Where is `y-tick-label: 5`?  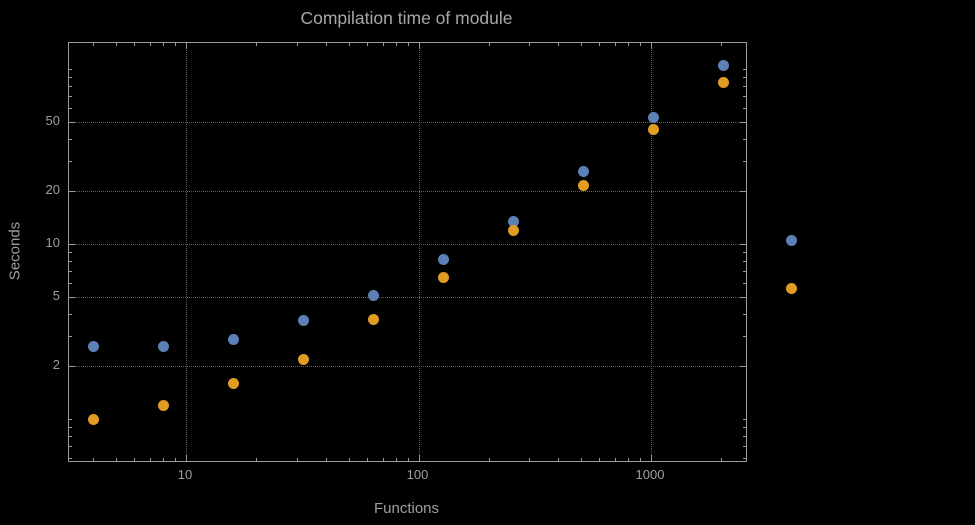
y-tick-label: 5 is located at coordinates (56, 295).